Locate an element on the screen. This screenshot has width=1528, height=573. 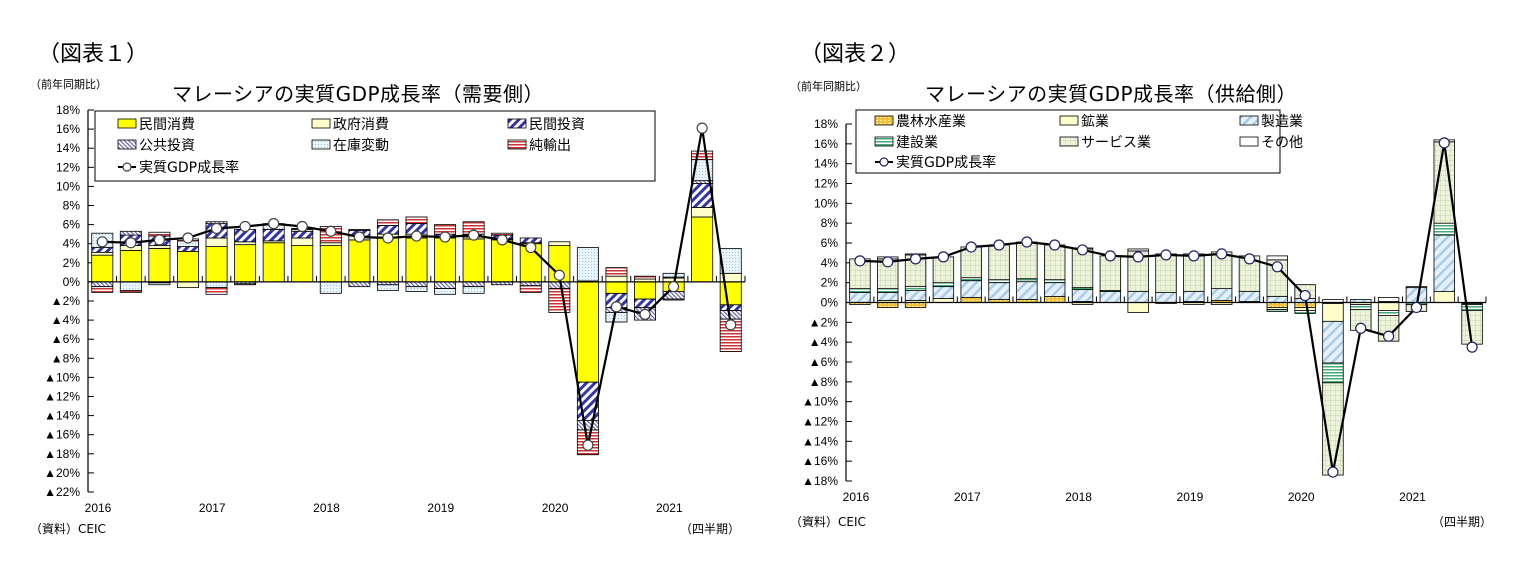
legend-line-marker is located at coordinates (884, 162).